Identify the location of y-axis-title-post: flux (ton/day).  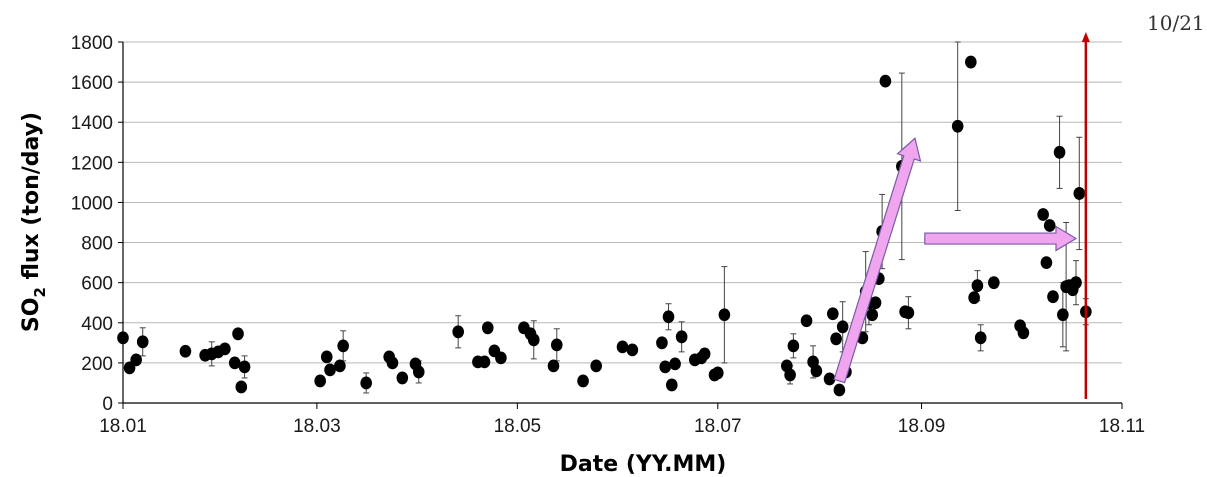
(31, 199).